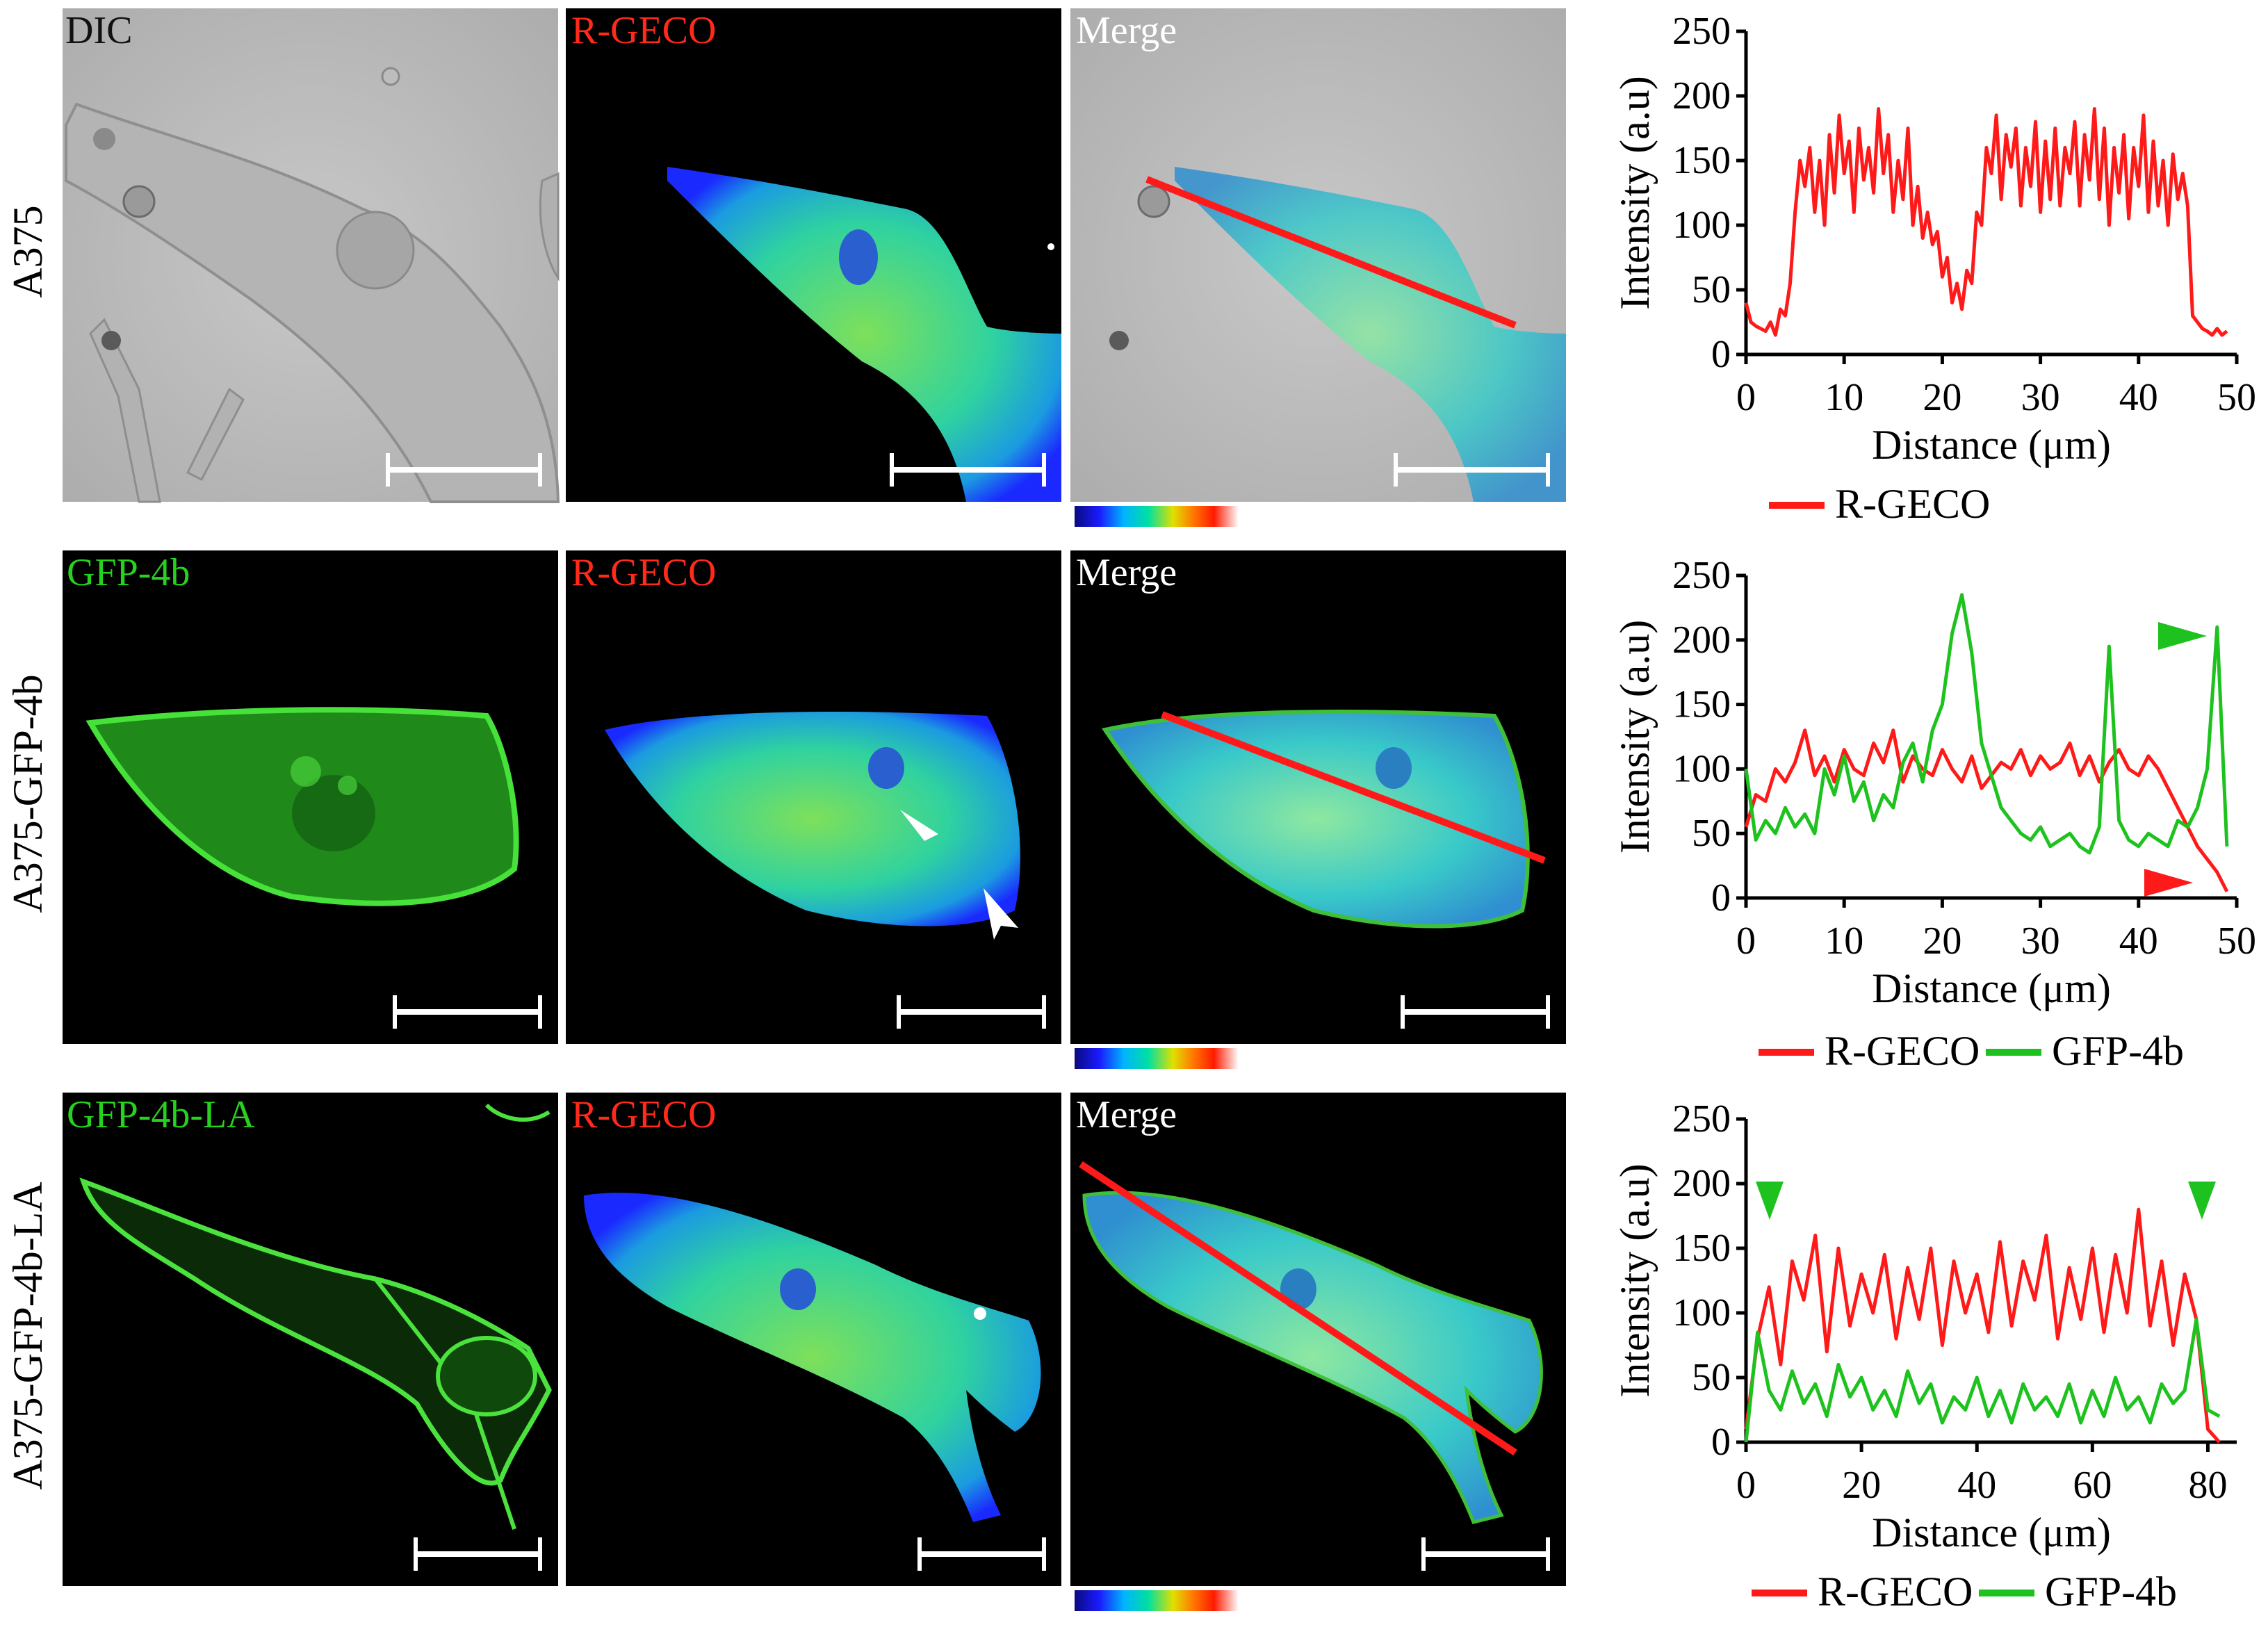  I want to click on panel-label: DIC, so click(98, 30).